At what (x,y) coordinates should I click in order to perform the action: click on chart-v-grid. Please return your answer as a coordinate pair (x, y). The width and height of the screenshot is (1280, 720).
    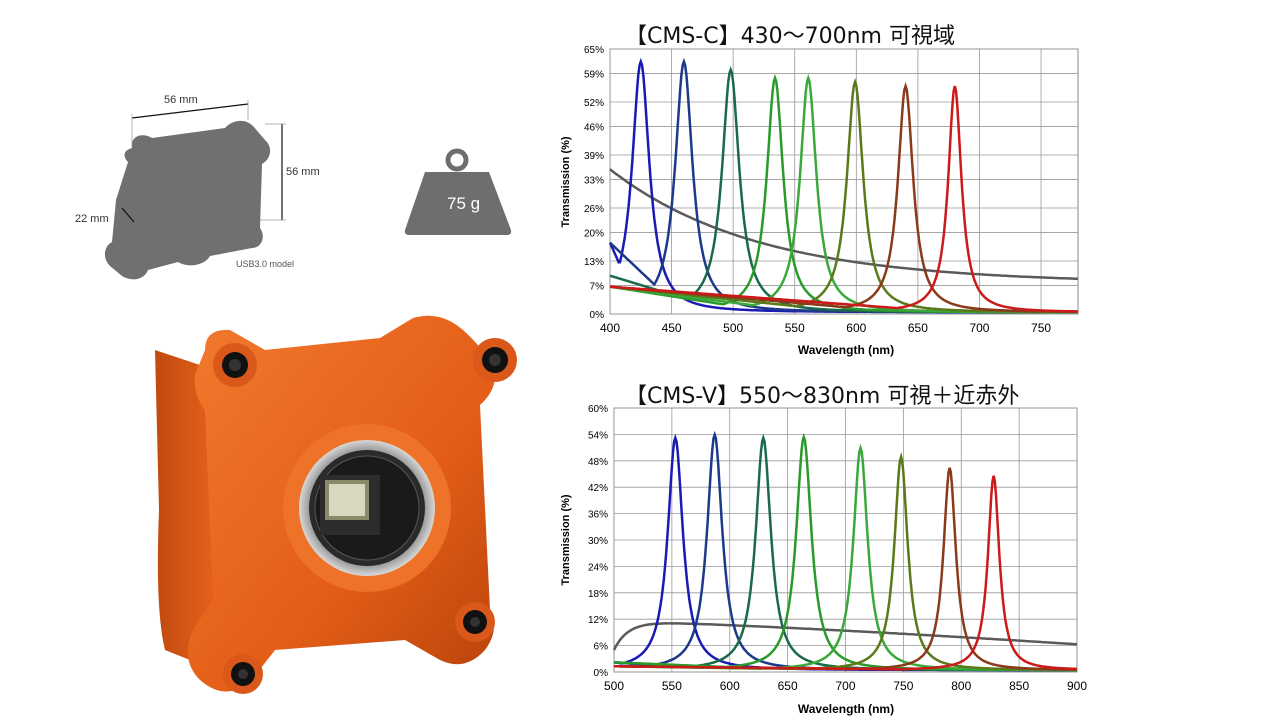
    Looking at the image, I should click on (845, 540).